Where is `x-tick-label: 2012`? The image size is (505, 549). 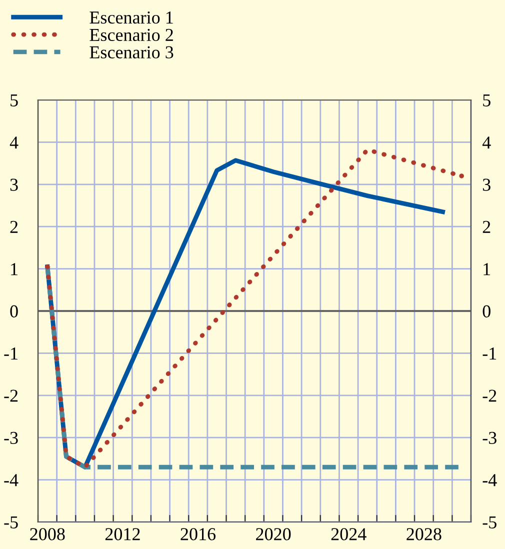
x-tick-label: 2012 is located at coordinates (122, 534).